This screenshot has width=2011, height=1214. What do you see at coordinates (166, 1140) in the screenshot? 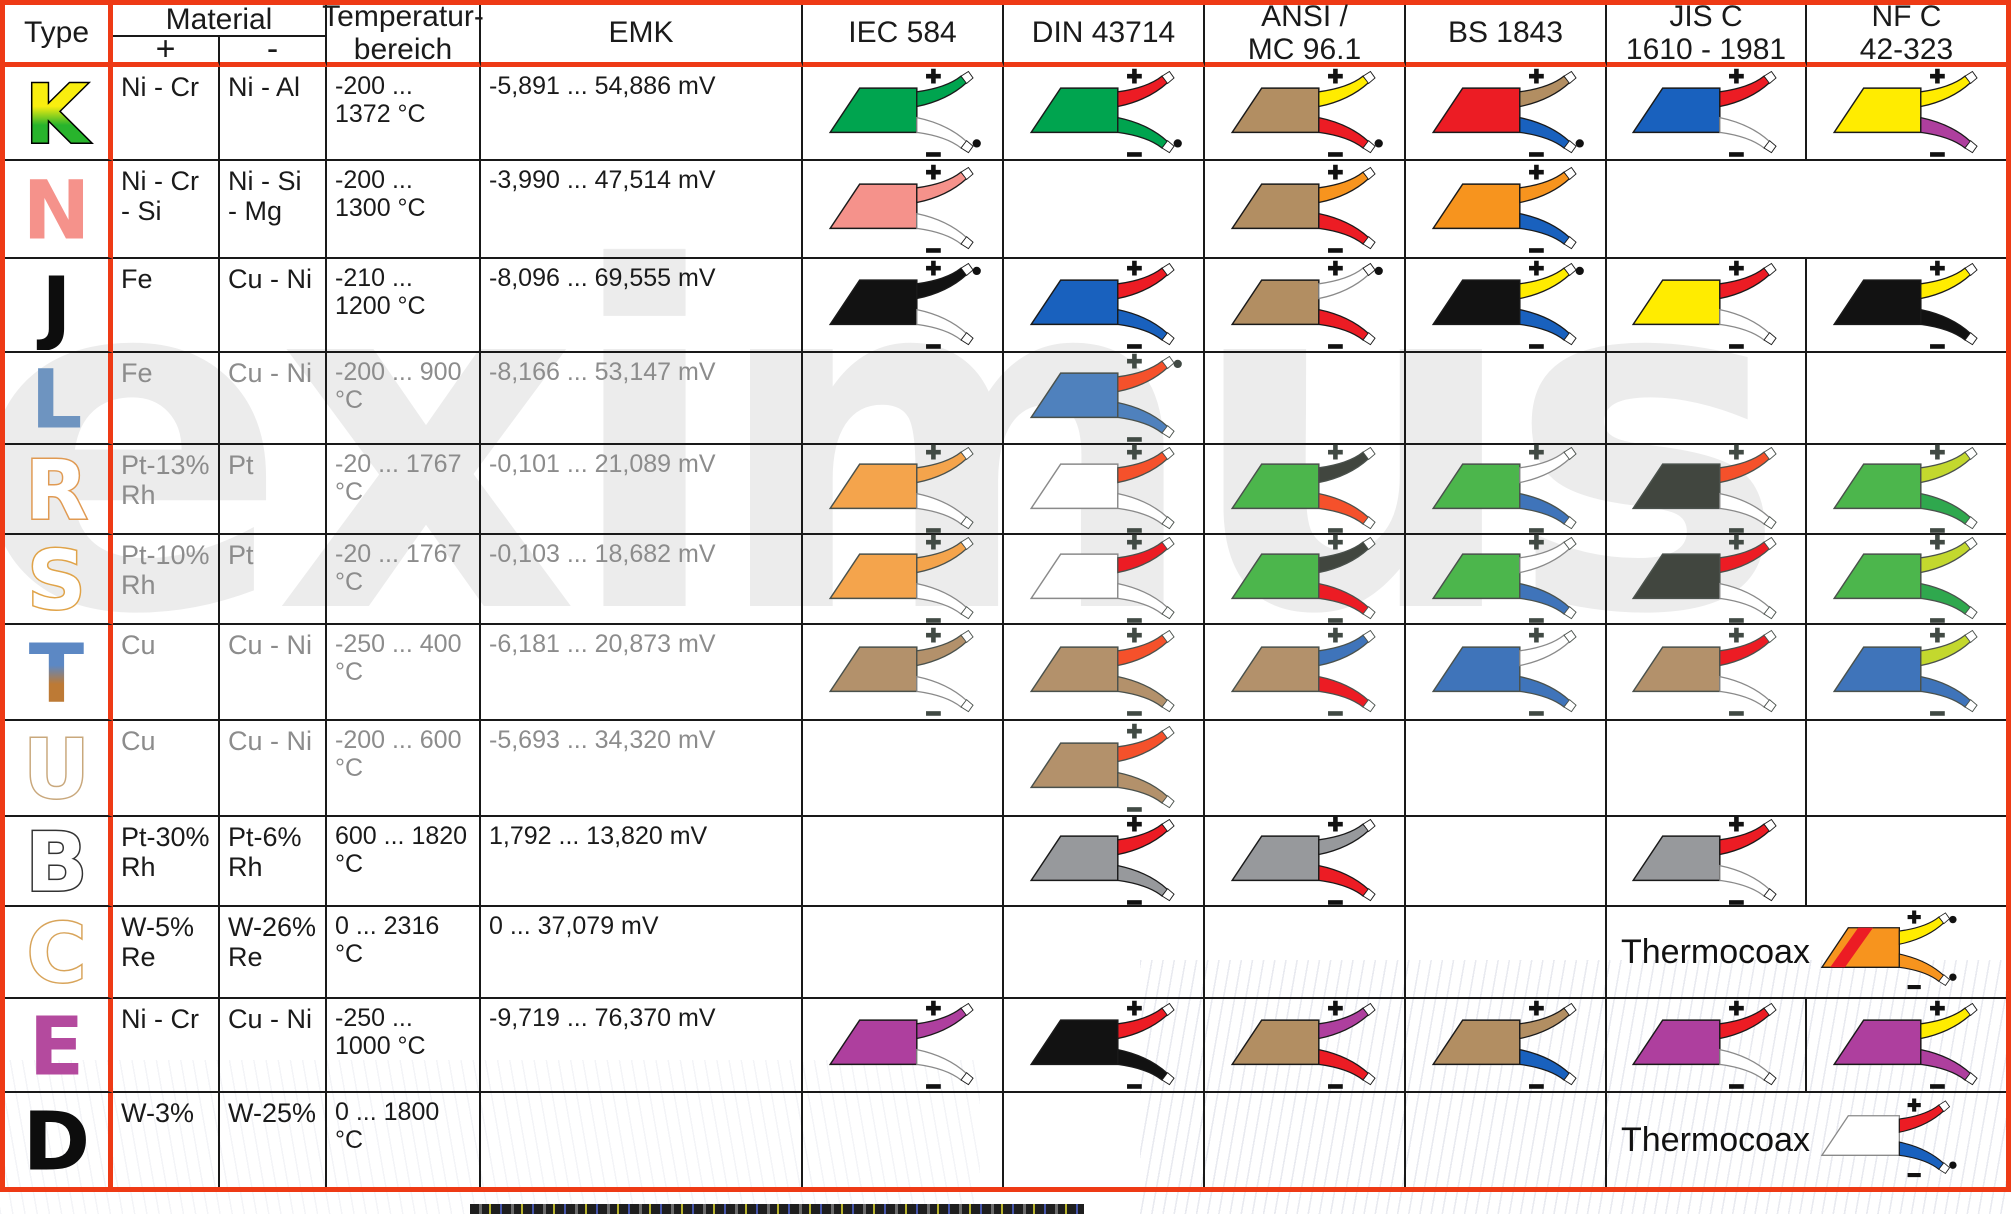
I see `material-plus-D: W-3%` at bounding box center [166, 1140].